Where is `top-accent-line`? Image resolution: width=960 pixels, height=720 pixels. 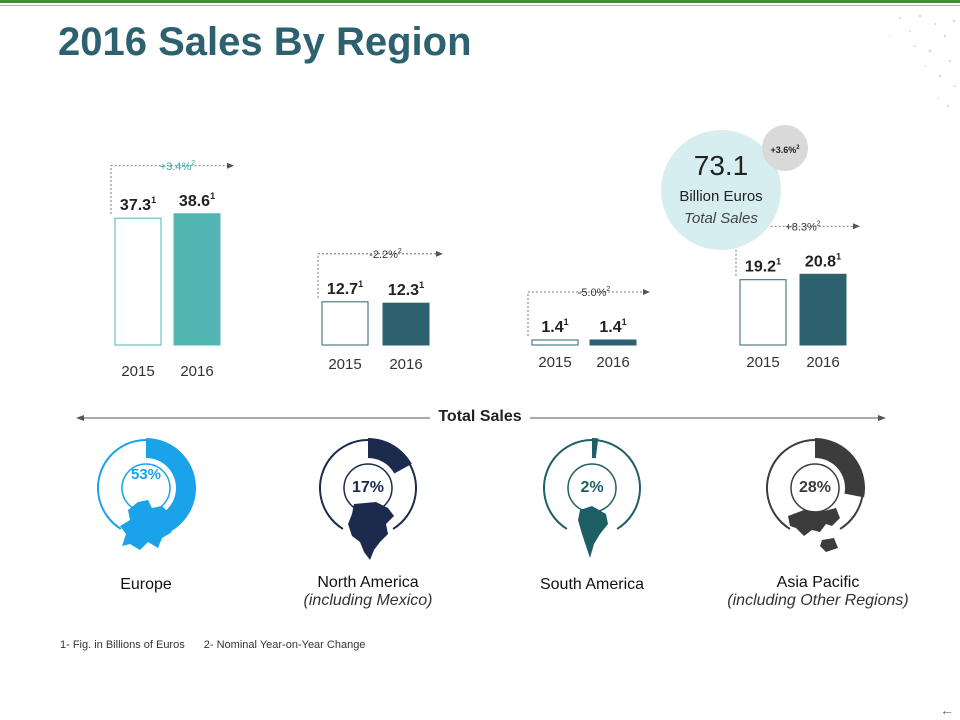
top-accent-line is located at coordinates (480, 5).